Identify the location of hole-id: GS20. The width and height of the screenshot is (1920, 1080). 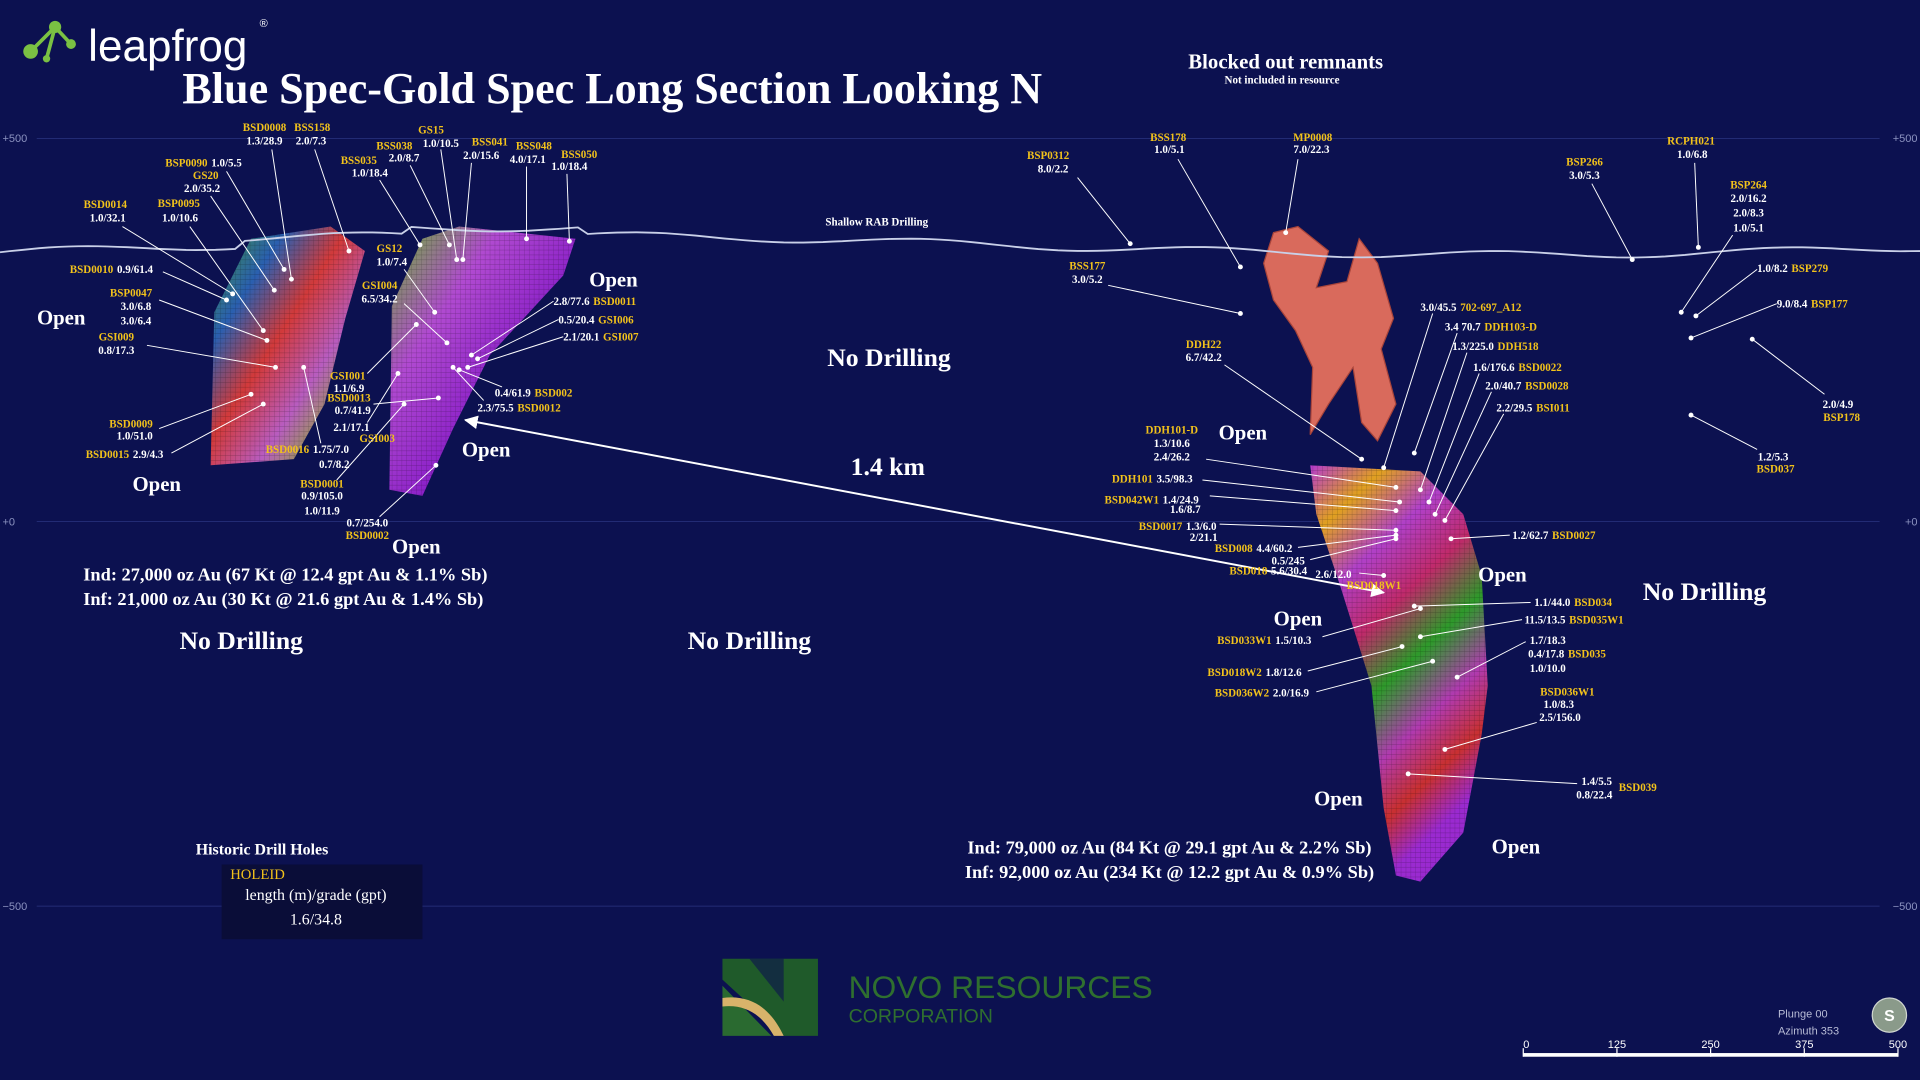
(206, 176).